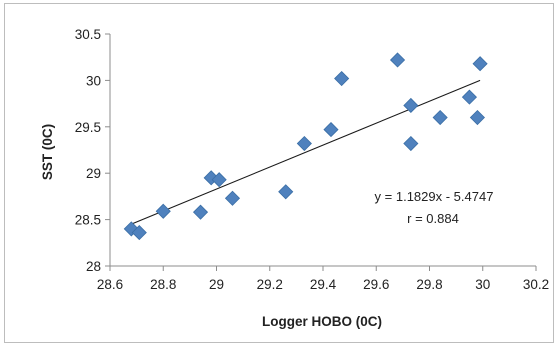 This screenshot has width=560, height=347. What do you see at coordinates (270, 284) in the screenshot?
I see `x-tick-label: 29.2` at bounding box center [270, 284].